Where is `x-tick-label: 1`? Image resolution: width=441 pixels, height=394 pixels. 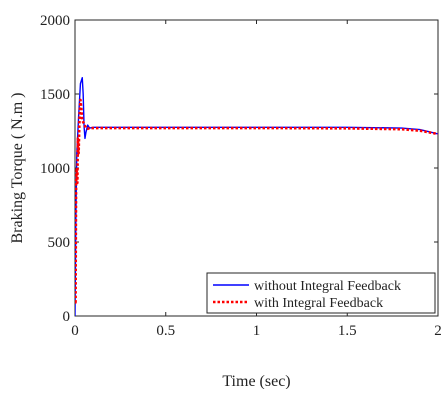
x-tick-label: 1 is located at coordinates (257, 331).